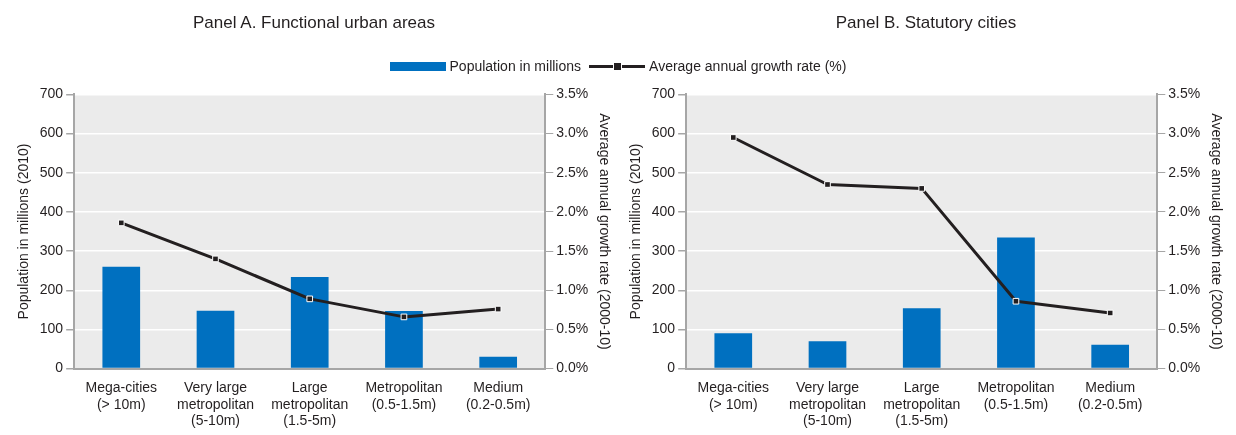 This screenshot has height=435, width=1236. What do you see at coordinates (748, 66) in the screenshot?
I see `legend-label: Average annual growth rate (%)` at bounding box center [748, 66].